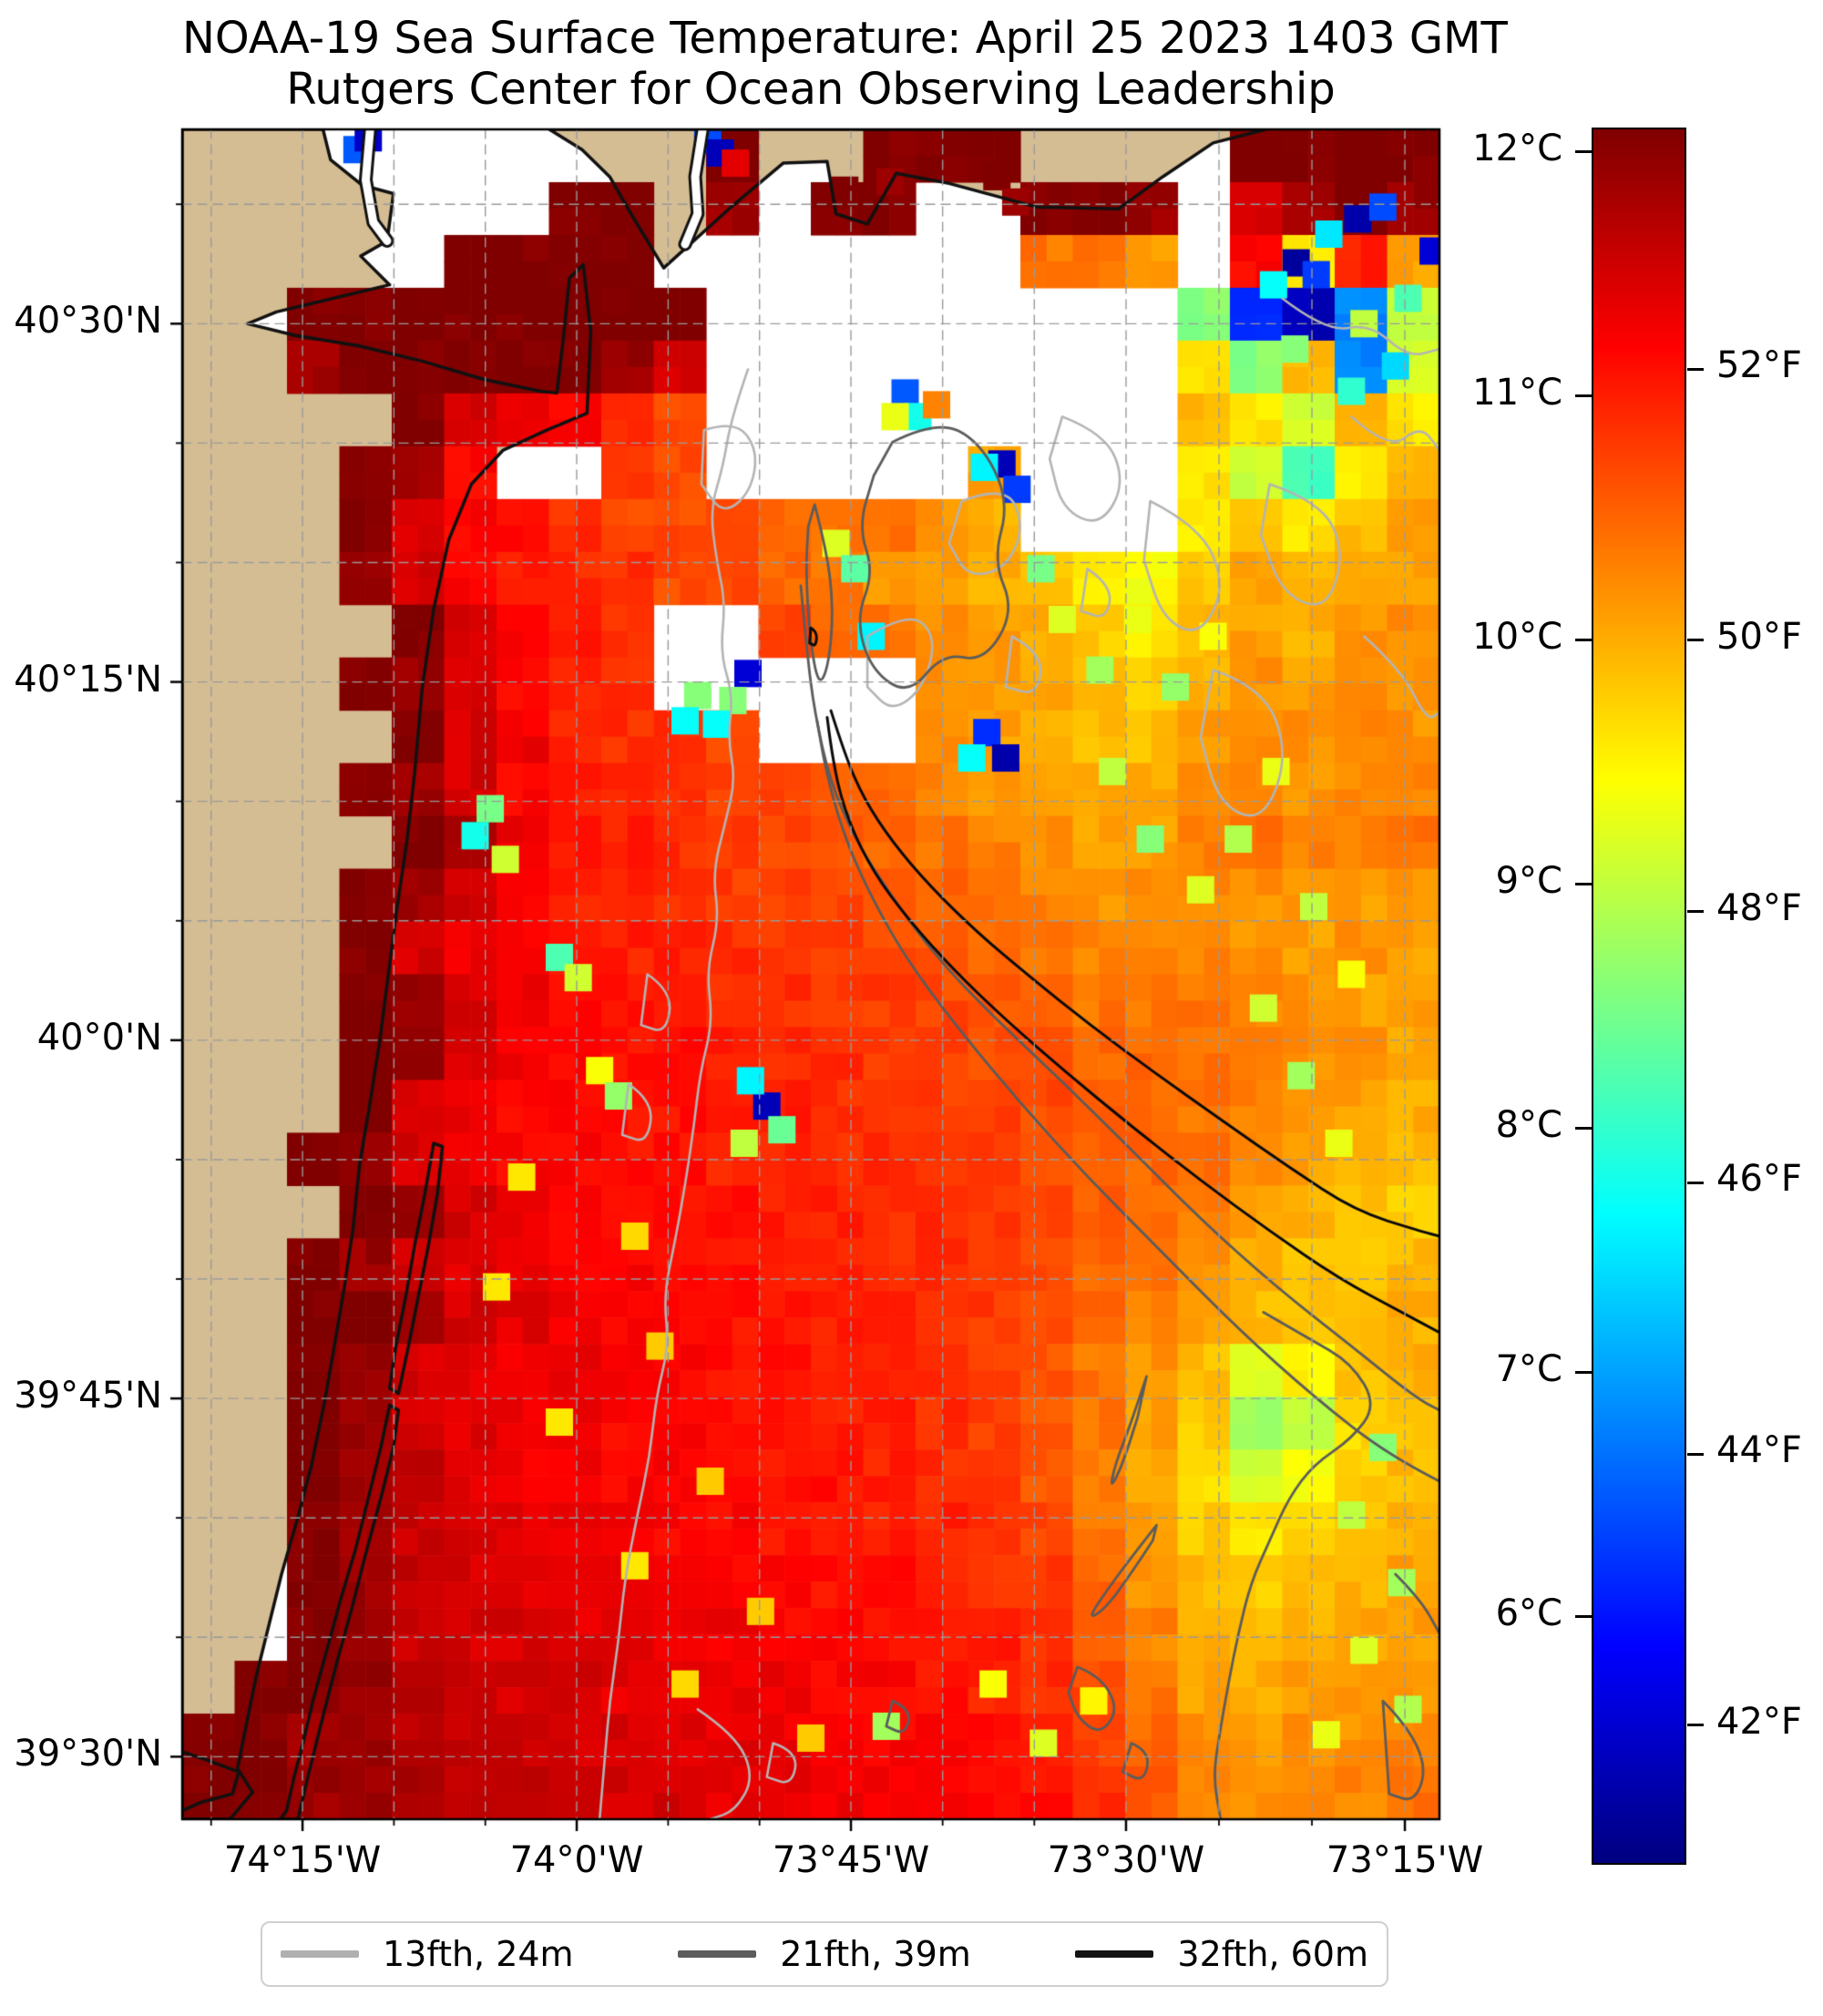 This screenshot has width=1823, height=2016. I want to click on x-tick-label: 73°45'W, so click(851, 1860).